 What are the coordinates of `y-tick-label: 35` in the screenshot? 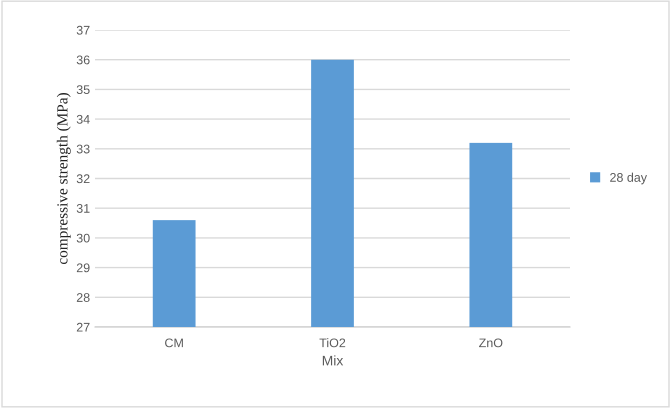 It's located at (83, 89).